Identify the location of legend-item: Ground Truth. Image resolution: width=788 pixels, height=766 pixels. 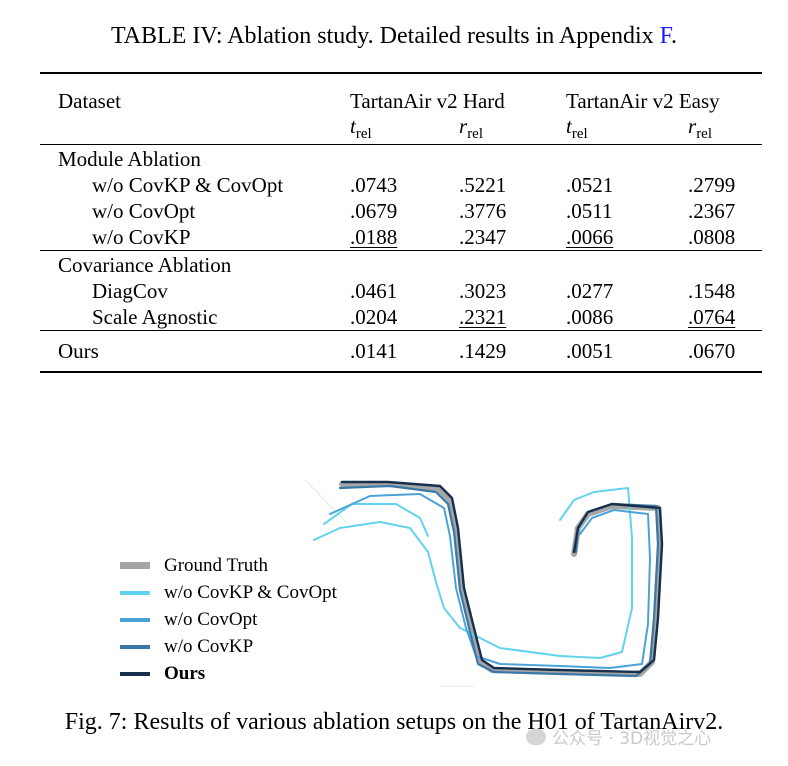
(228, 565).